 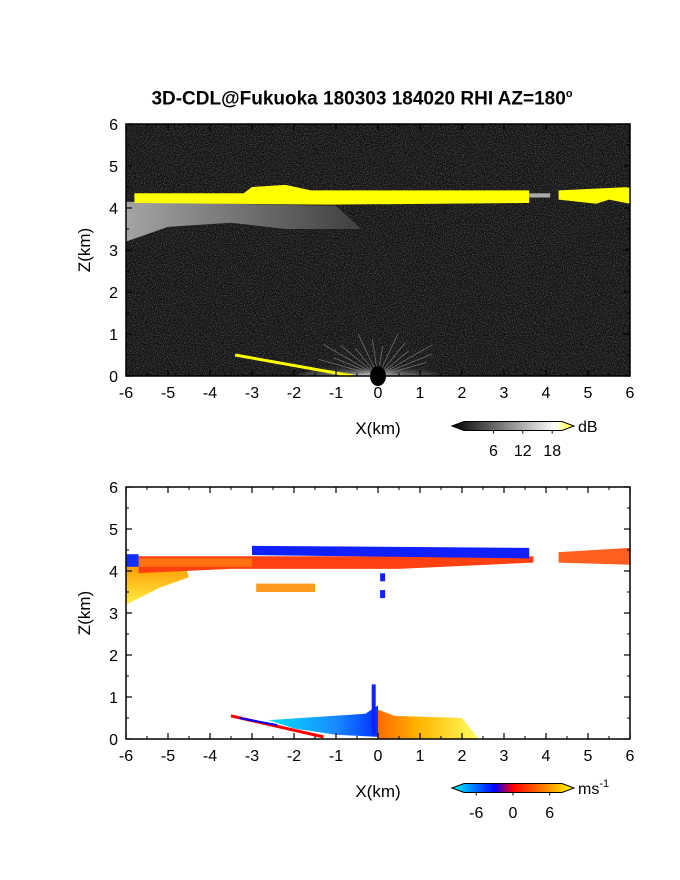 I want to click on colorbar-tick-label: 0, so click(x=513, y=813).